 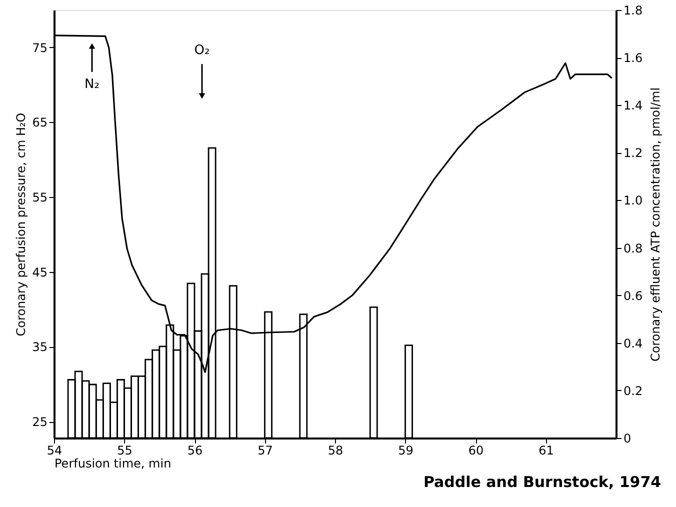 I want to click on y2-tick-label: 1.2, so click(x=633, y=153).